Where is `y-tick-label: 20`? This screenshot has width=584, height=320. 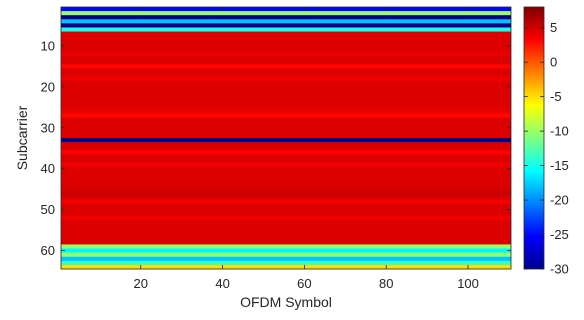 y-tick-label: 20 is located at coordinates (48, 86).